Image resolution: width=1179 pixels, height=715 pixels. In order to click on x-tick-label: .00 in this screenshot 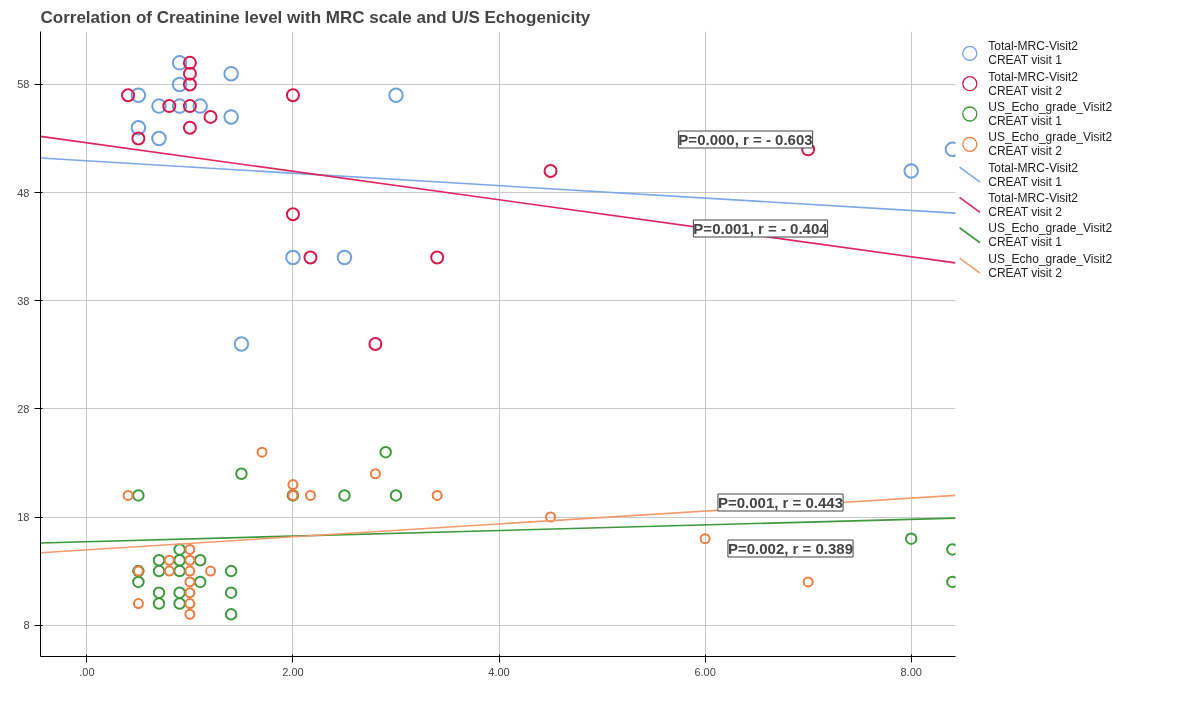, I will do `click(87, 671)`.